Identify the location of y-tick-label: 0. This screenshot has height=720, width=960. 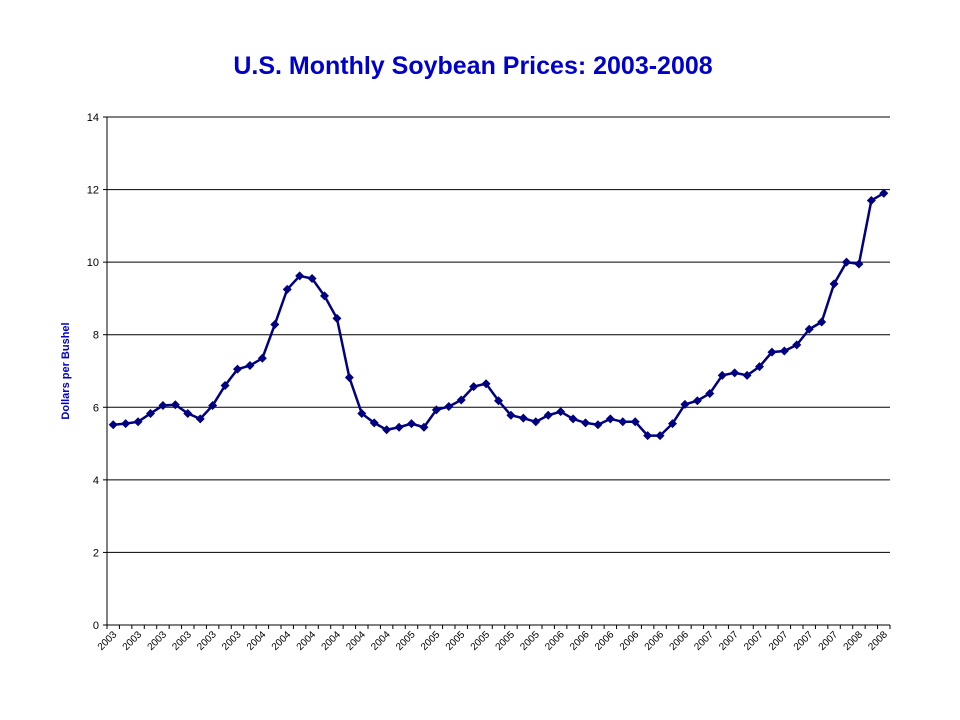
(96, 626).